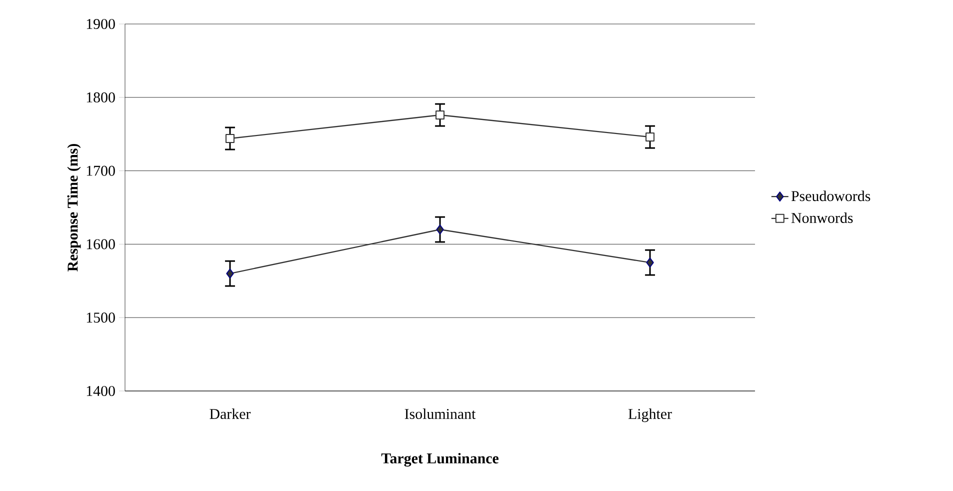 Image resolution: width=953 pixels, height=491 pixels. Describe the element at coordinates (650, 415) in the screenshot. I see `x-tick-label: Lighter` at that location.